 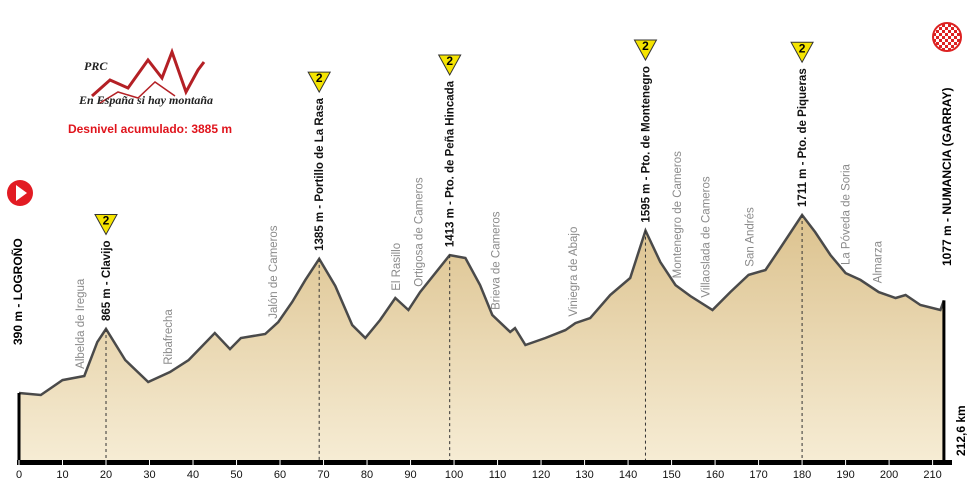 What do you see at coordinates (803, 137) in the screenshot?
I see `climb-label: 1711 m - Pto. de Piqueras` at bounding box center [803, 137].